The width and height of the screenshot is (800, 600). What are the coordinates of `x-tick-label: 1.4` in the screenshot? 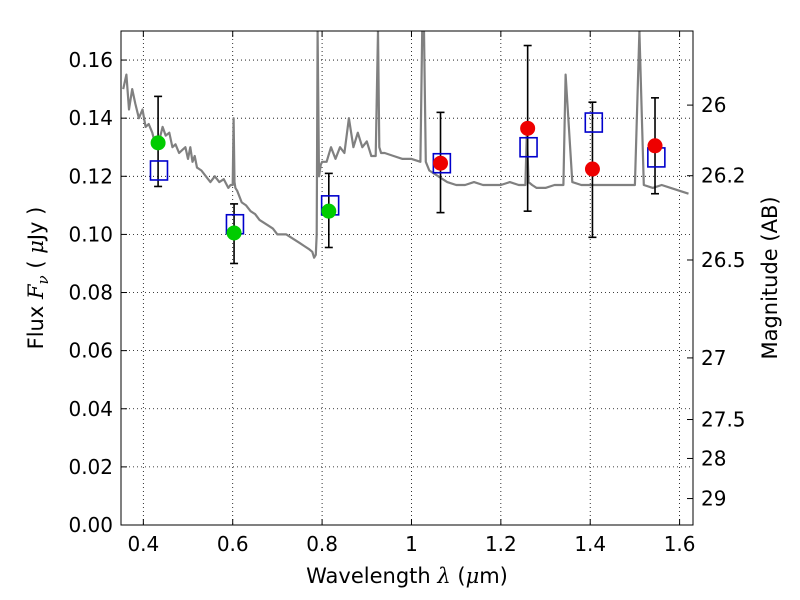 It's located at (590, 544).